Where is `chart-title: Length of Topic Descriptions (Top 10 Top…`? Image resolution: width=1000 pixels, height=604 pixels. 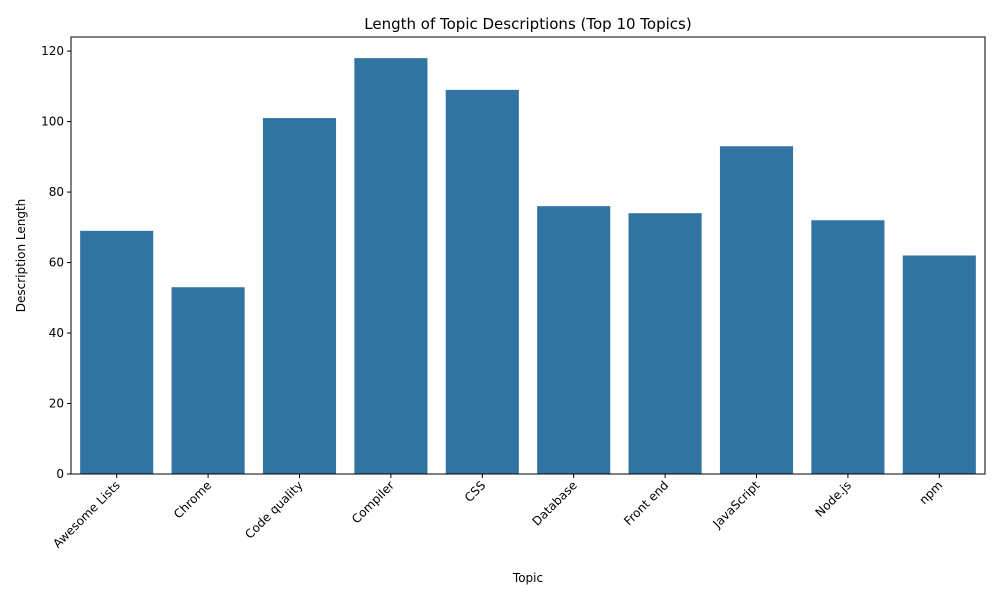
chart-title: Length of Topic Descriptions (Top 10 Top… is located at coordinates (527, 24).